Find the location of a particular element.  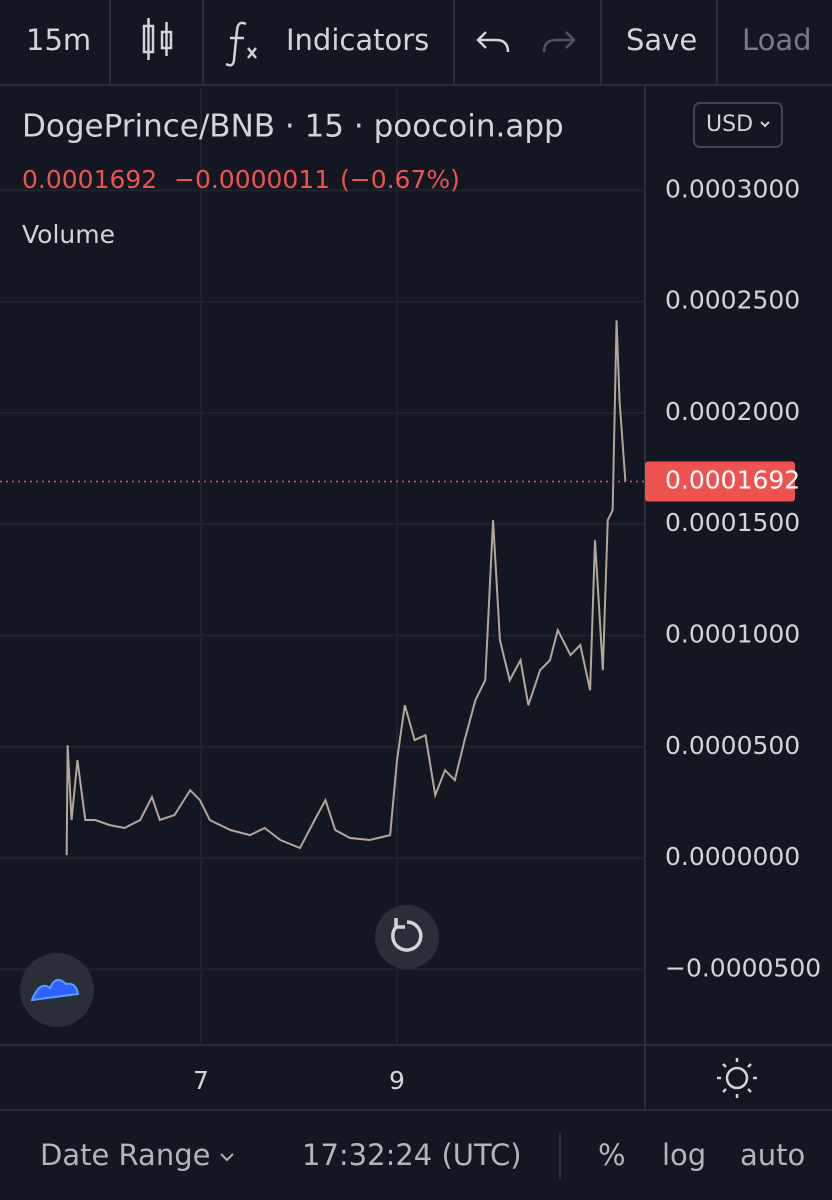

reset-icon is located at coordinates (407, 935).